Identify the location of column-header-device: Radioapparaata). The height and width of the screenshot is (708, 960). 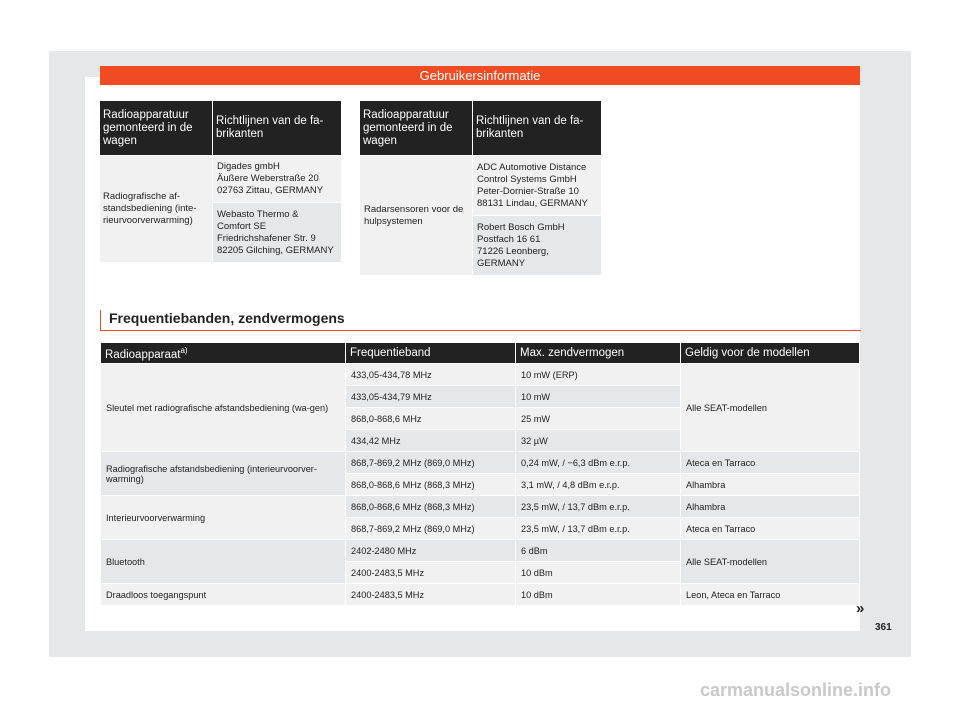
(223, 353).